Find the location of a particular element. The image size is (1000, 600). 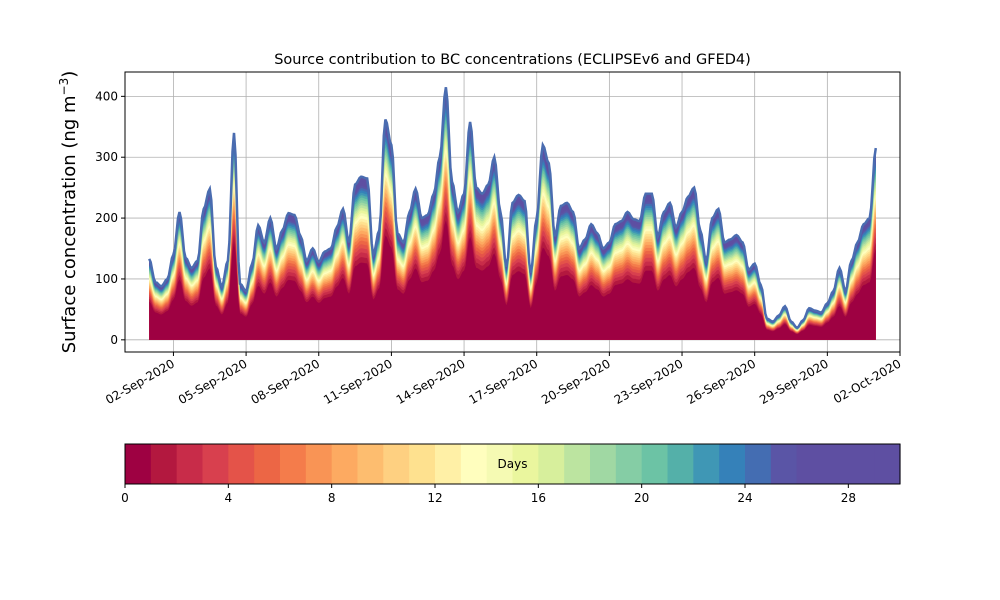

x-tick-label: 20-Sep-2020 is located at coordinates (576, 381).